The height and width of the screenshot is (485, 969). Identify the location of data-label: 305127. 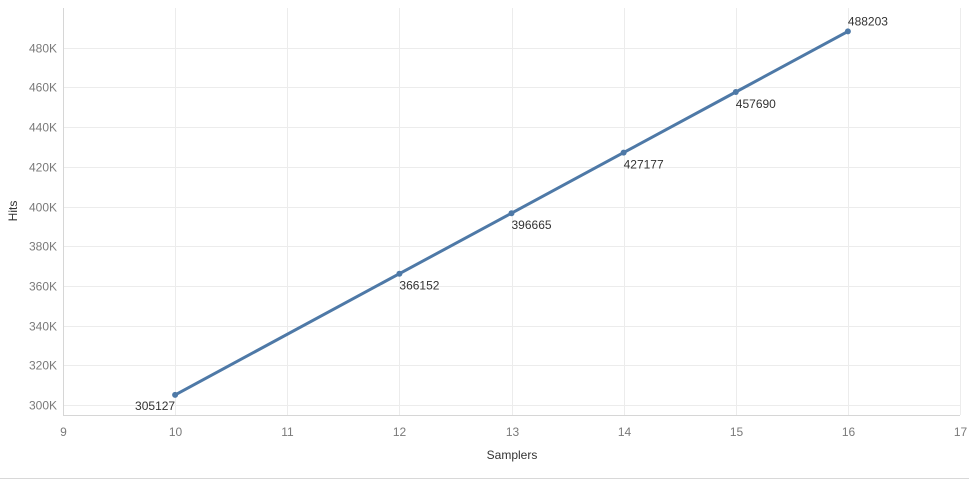
(155, 406).